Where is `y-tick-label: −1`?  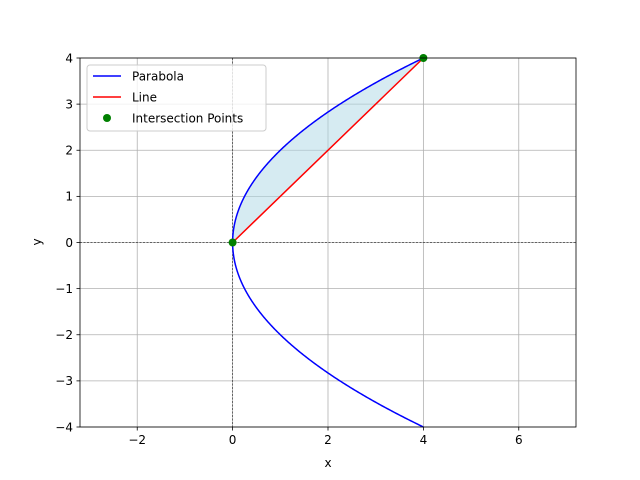 y-tick-label: −1 is located at coordinates (64, 289).